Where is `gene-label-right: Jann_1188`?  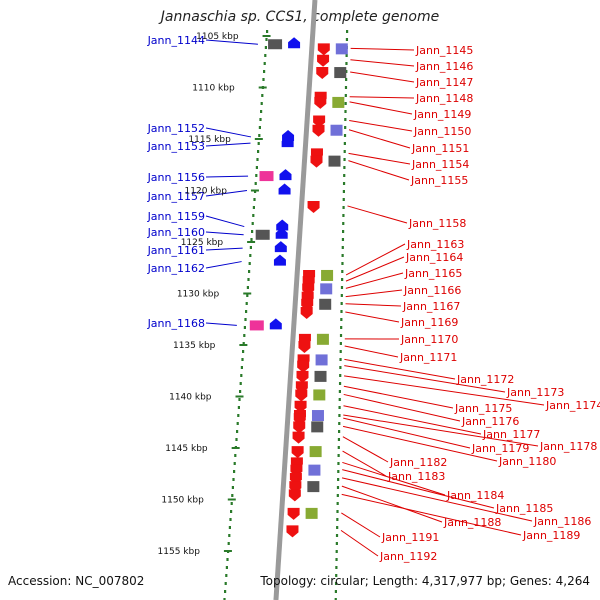
gene-label-right: Jann_1188 is located at coordinates (472, 522).